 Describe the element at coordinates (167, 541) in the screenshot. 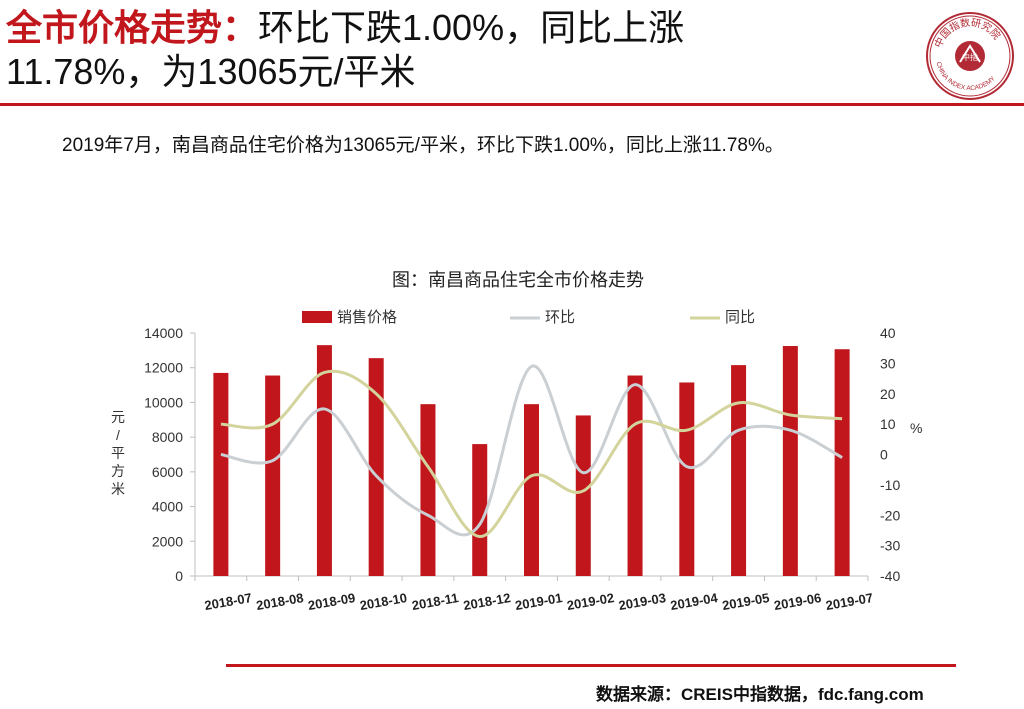

I see `left-tick-label: 2000` at that location.